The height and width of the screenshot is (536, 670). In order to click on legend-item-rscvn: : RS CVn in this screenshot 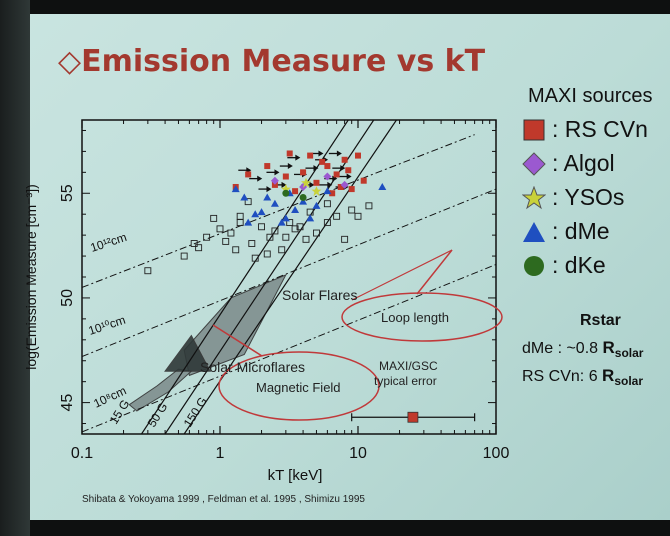, I will do `click(585, 129)`.